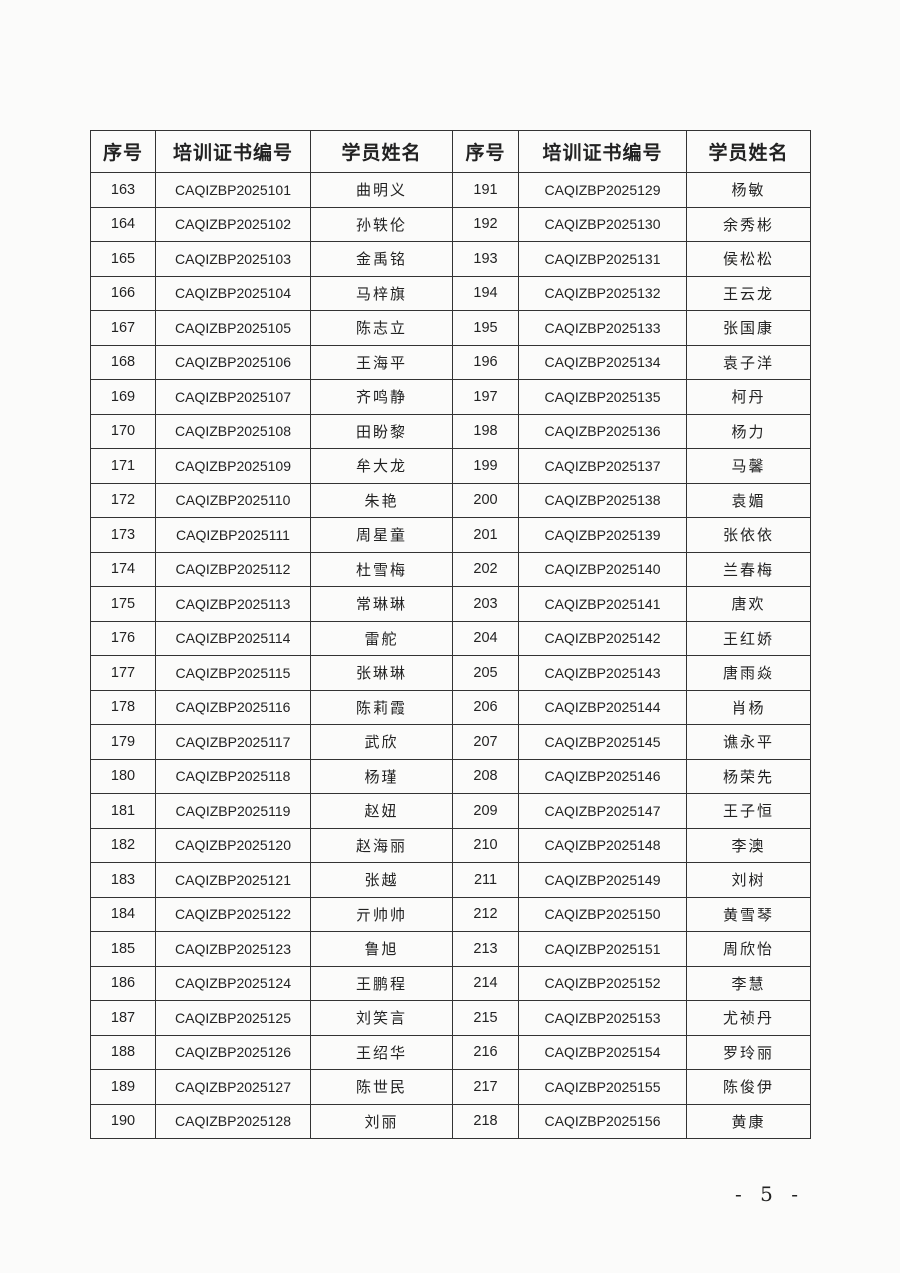 The height and width of the screenshot is (1273, 900). Describe the element at coordinates (123, 259) in the screenshot. I see `serial-cell: 165` at that location.